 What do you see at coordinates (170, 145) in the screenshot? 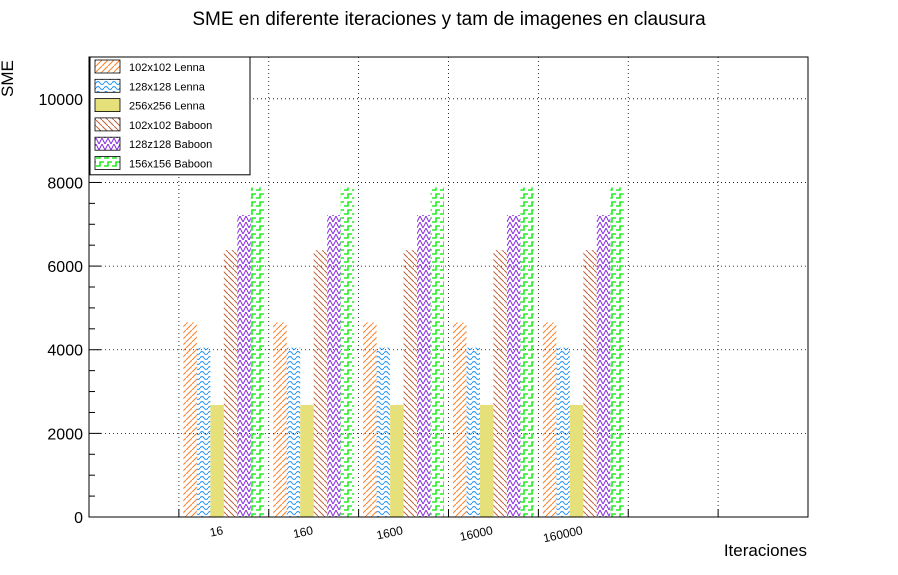
I see `legend-label: 128z128 Baboon` at bounding box center [170, 145].